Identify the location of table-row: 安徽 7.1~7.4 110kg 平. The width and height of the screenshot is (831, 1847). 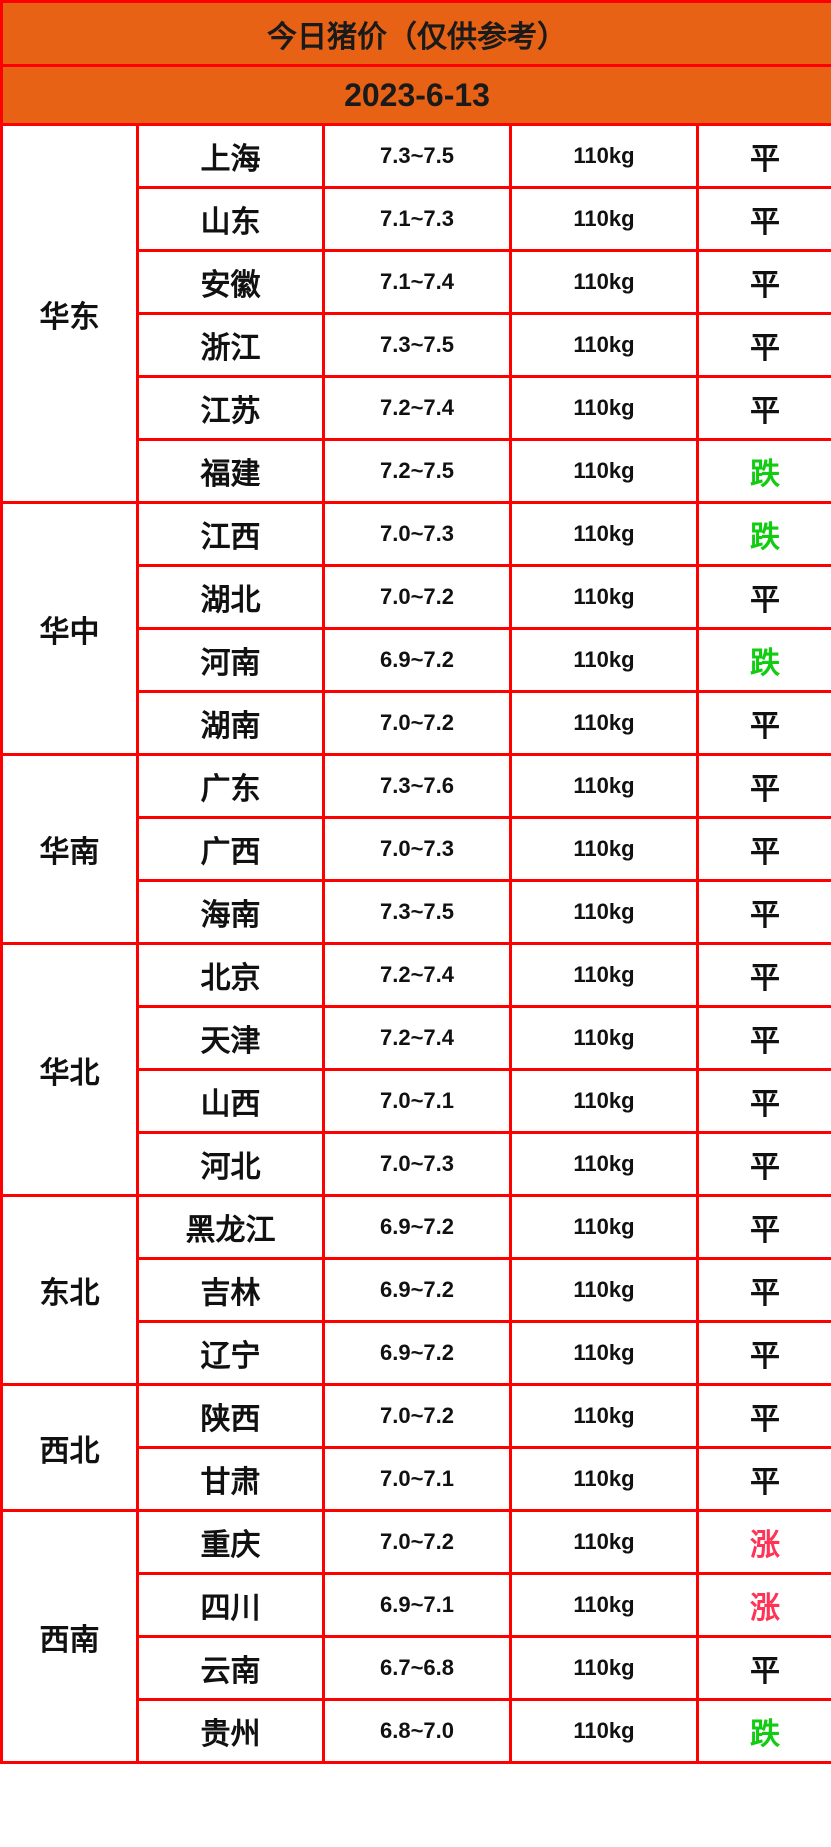
(416, 282).